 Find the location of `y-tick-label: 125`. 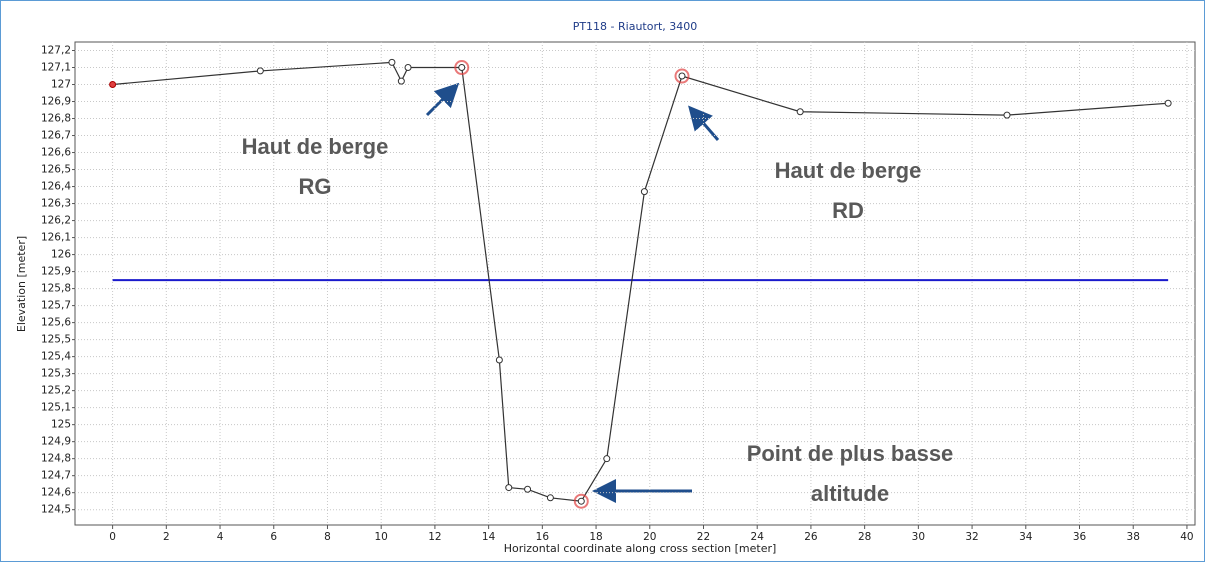

y-tick-label: 125 is located at coordinates (61, 425).